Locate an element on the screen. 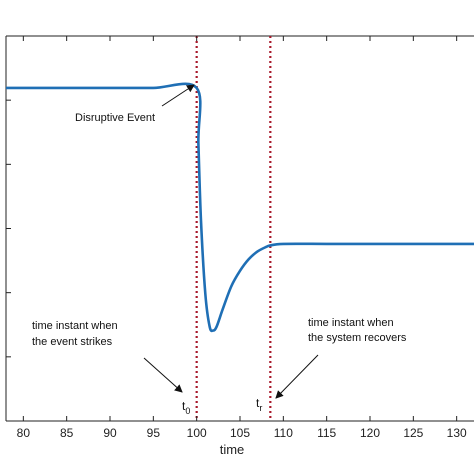 The height and width of the screenshot is (474, 474). annotation-strike-line1: time instant when is located at coordinates (75, 326).